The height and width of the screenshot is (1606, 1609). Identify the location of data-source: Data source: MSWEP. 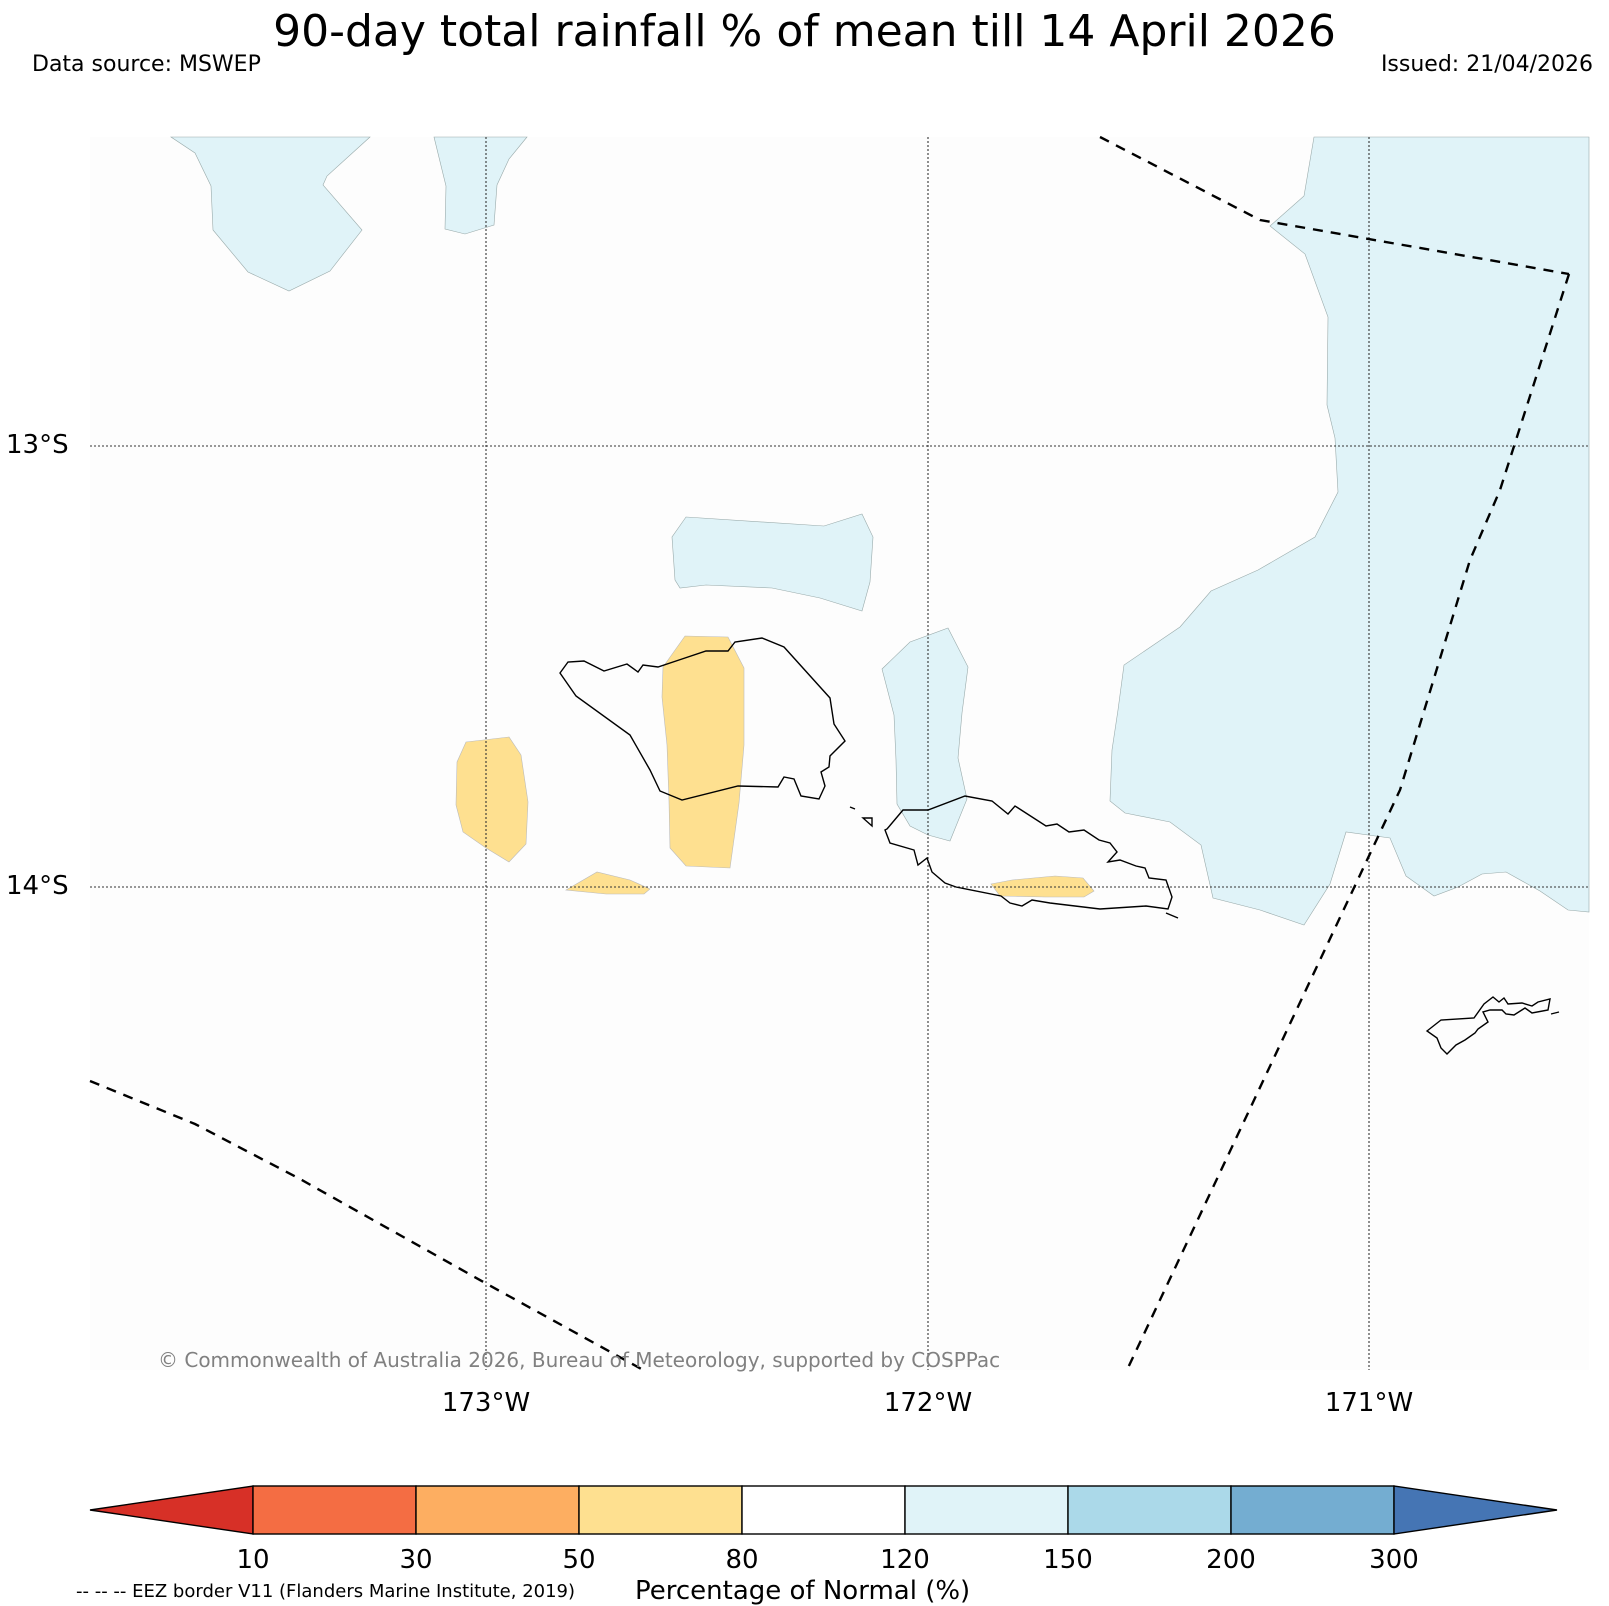
(146, 64).